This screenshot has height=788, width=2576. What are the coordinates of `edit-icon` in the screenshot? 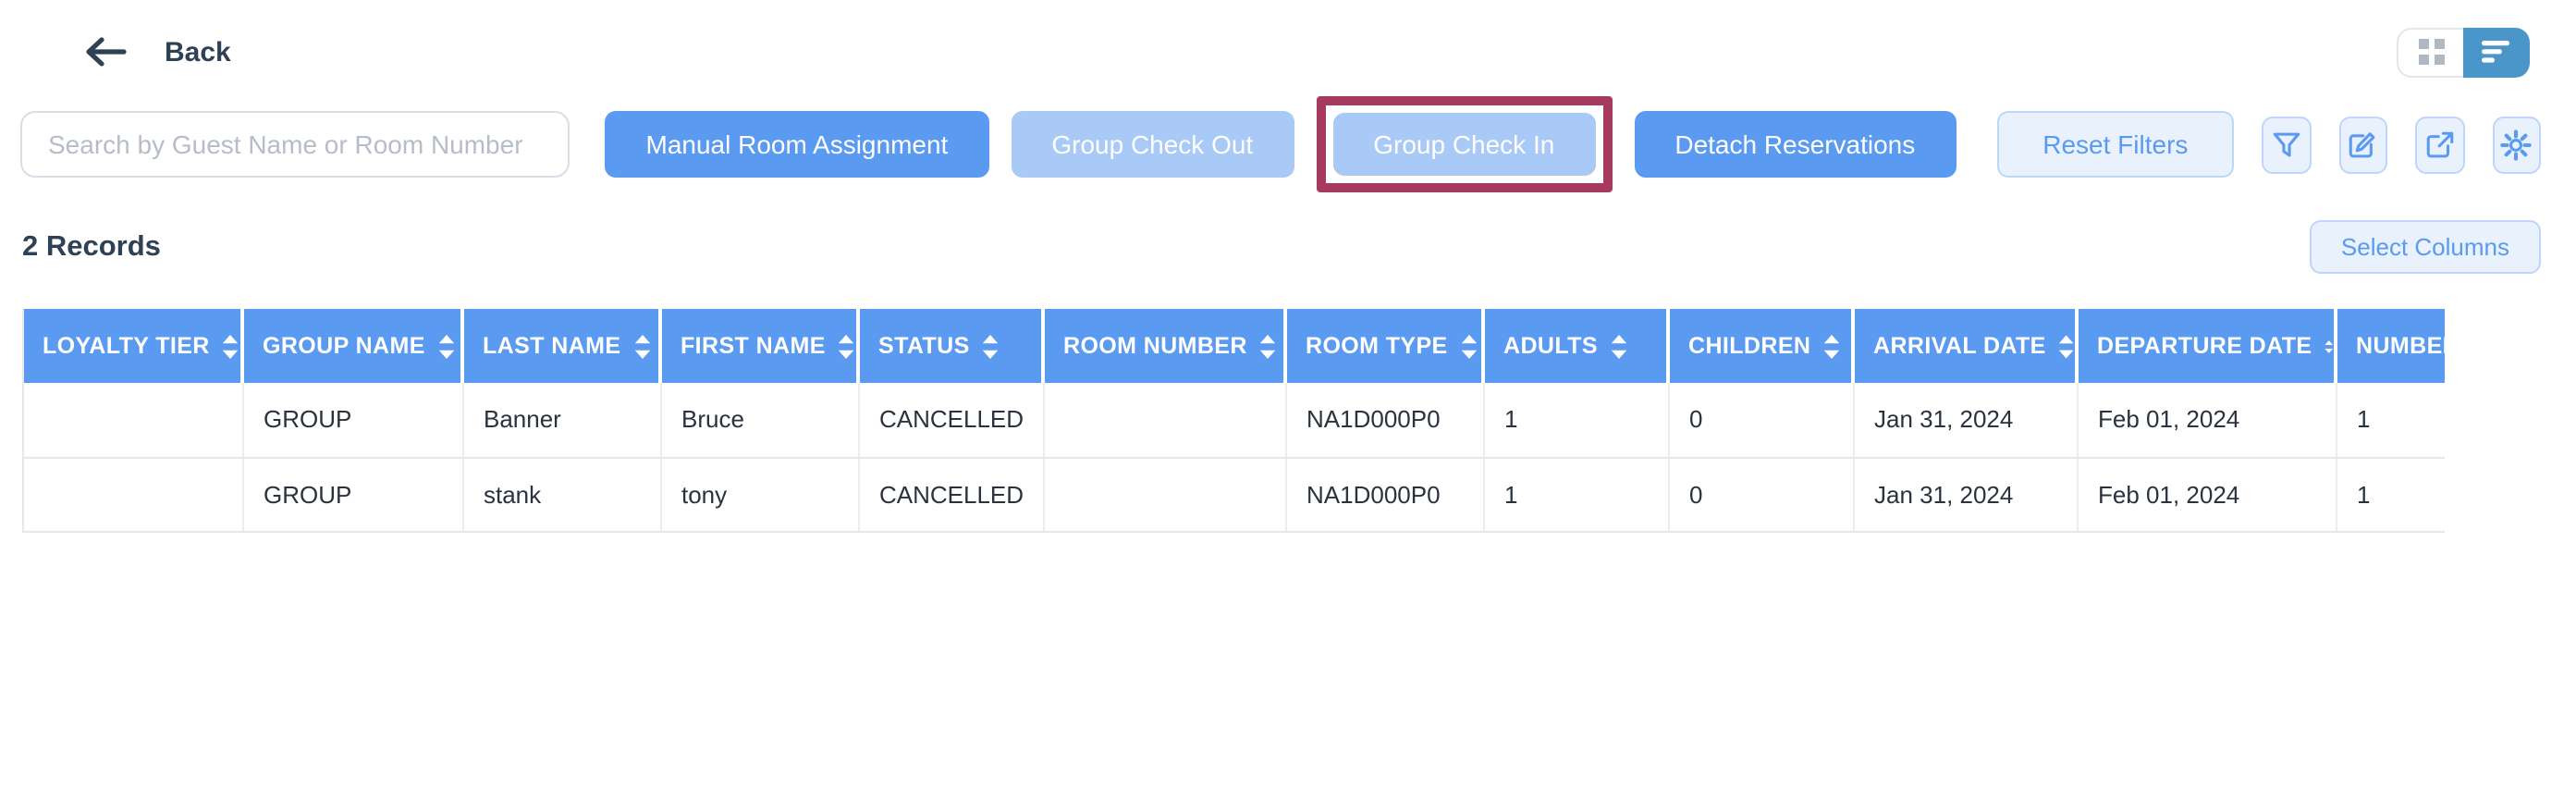 It's located at (2363, 144).